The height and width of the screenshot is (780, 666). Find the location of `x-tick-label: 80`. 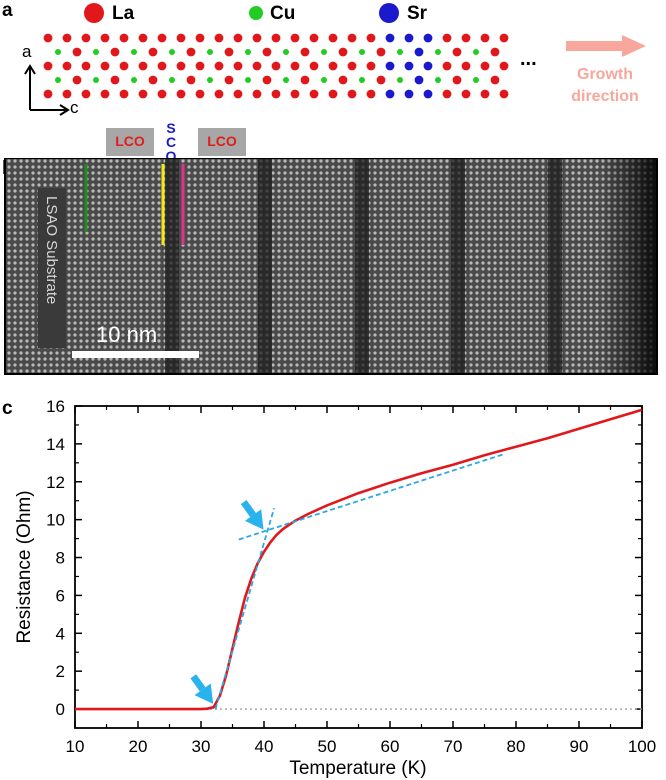

x-tick-label: 80 is located at coordinates (516, 746).